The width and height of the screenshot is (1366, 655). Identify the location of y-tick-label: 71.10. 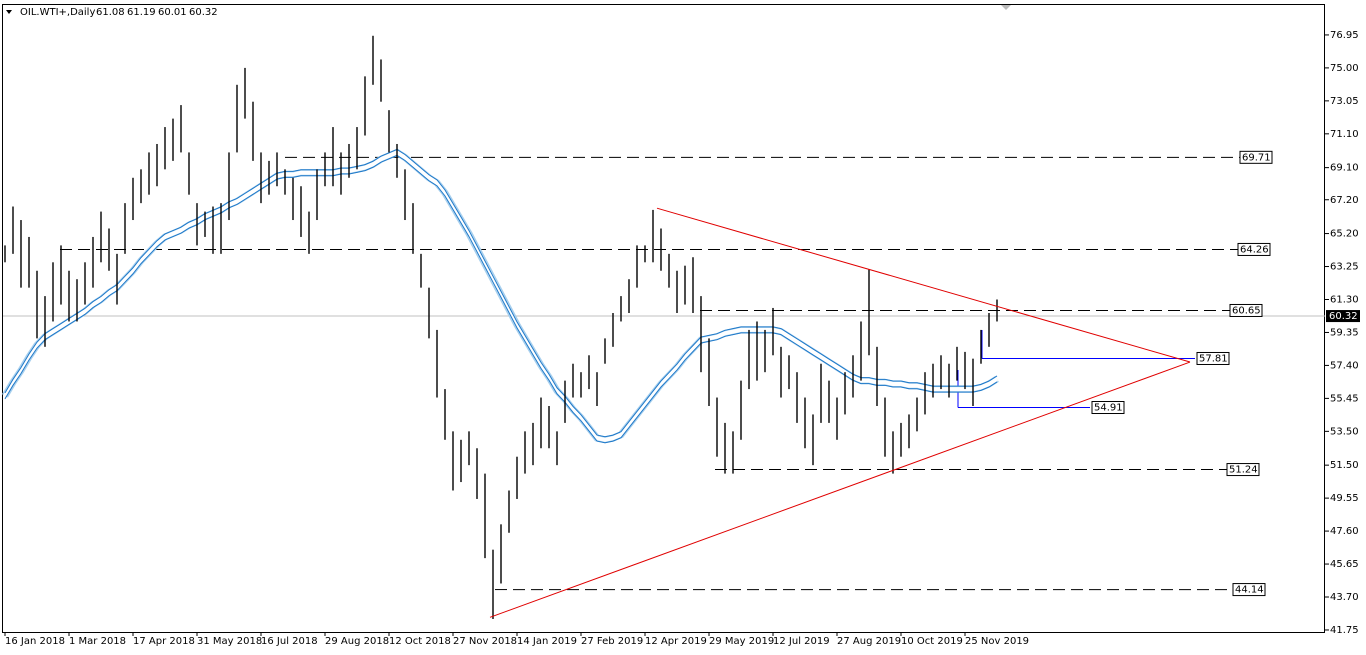
(1344, 134).